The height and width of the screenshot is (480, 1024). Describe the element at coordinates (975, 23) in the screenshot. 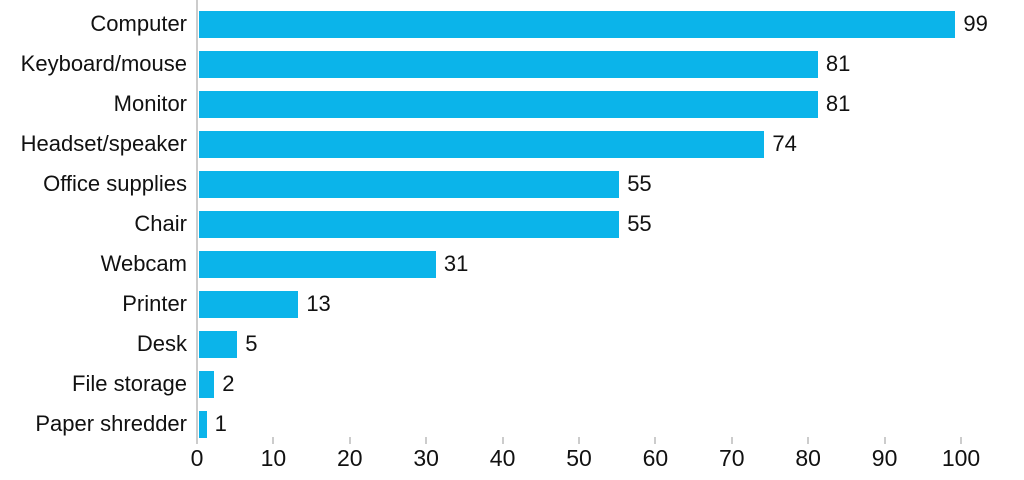

I see `value-label: 99` at that location.